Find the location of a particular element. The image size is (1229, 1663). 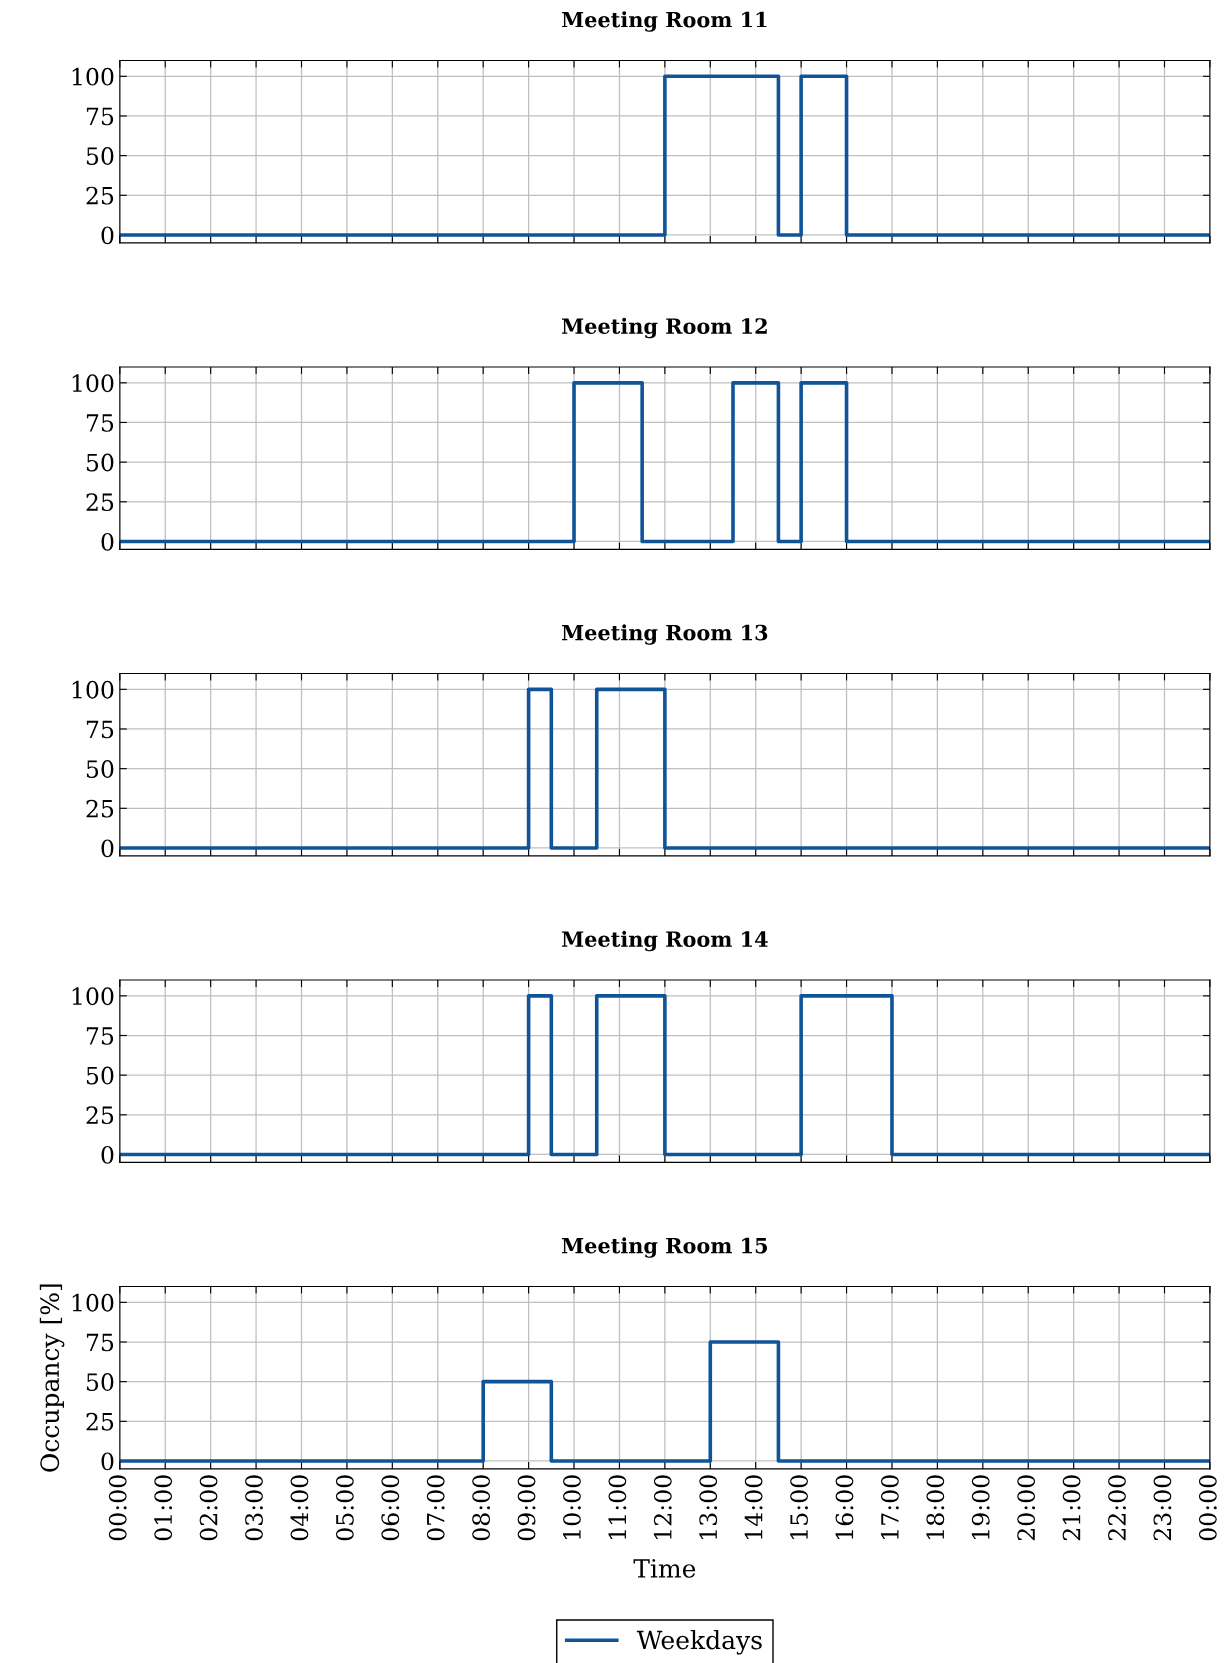

chart-title: Meeting Room 12 is located at coordinates (664, 328).